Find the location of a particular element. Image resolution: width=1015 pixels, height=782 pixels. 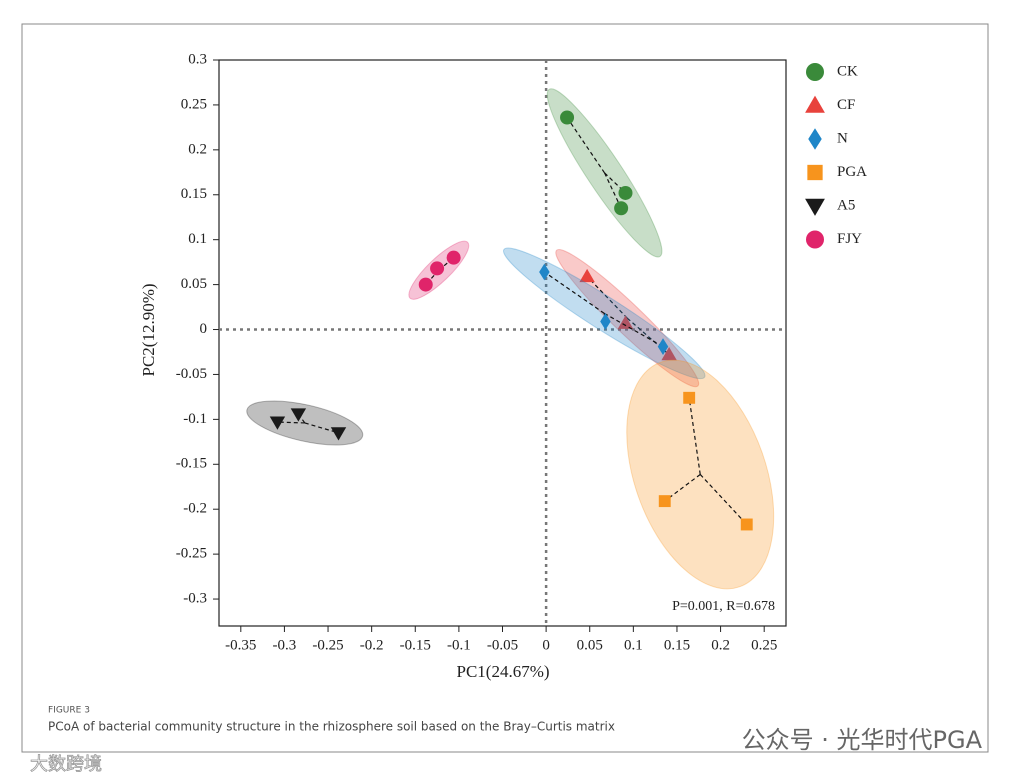

y-tick-label: -0.05 is located at coordinates (191, 374).